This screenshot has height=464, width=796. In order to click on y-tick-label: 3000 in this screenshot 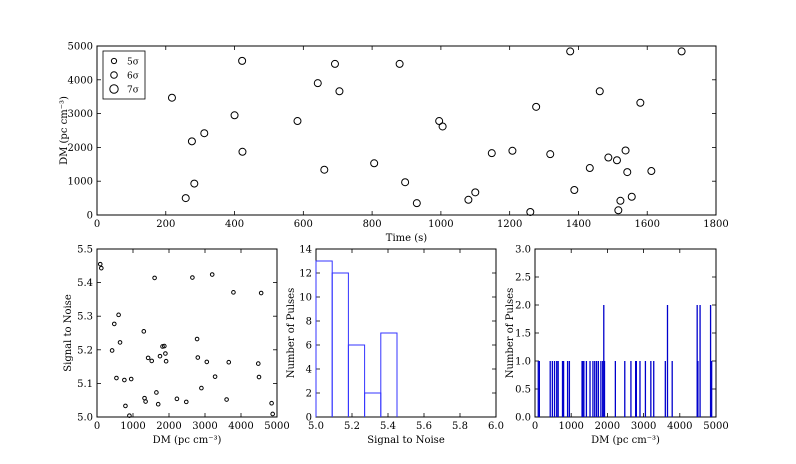, I will do `click(80, 114)`.